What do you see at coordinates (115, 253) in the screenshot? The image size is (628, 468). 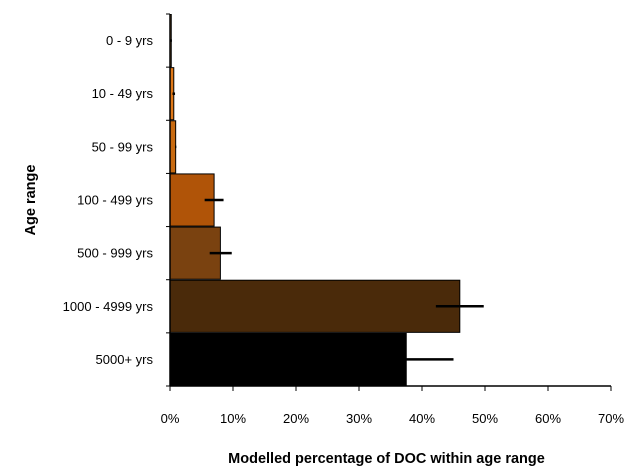 I see `y-tick-label: 500 - 999 yrs` at bounding box center [115, 253].